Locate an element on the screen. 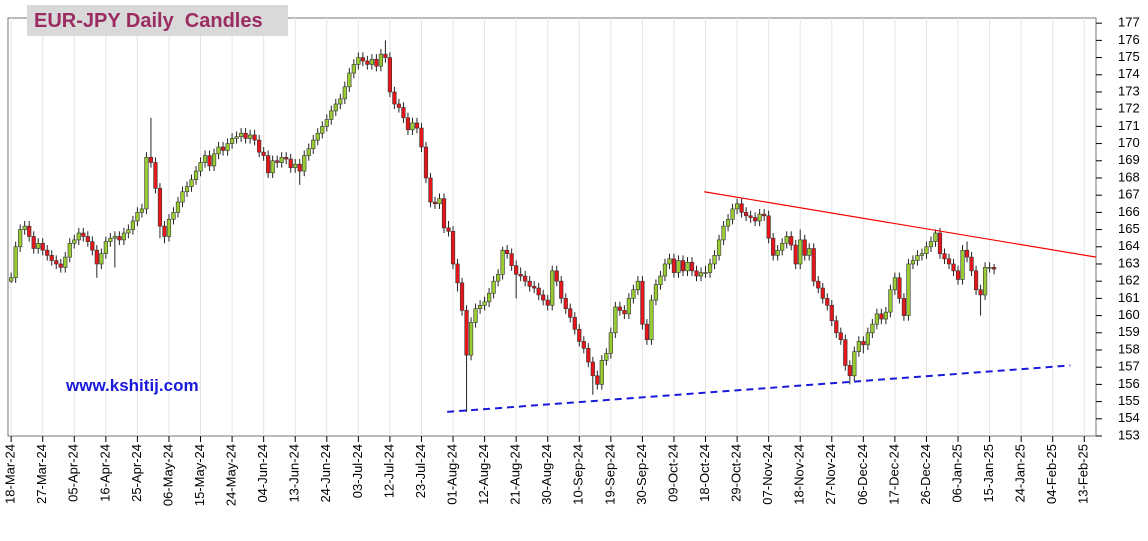 This screenshot has width=1148, height=541. y-tick-label: 155 is located at coordinates (1129, 400).